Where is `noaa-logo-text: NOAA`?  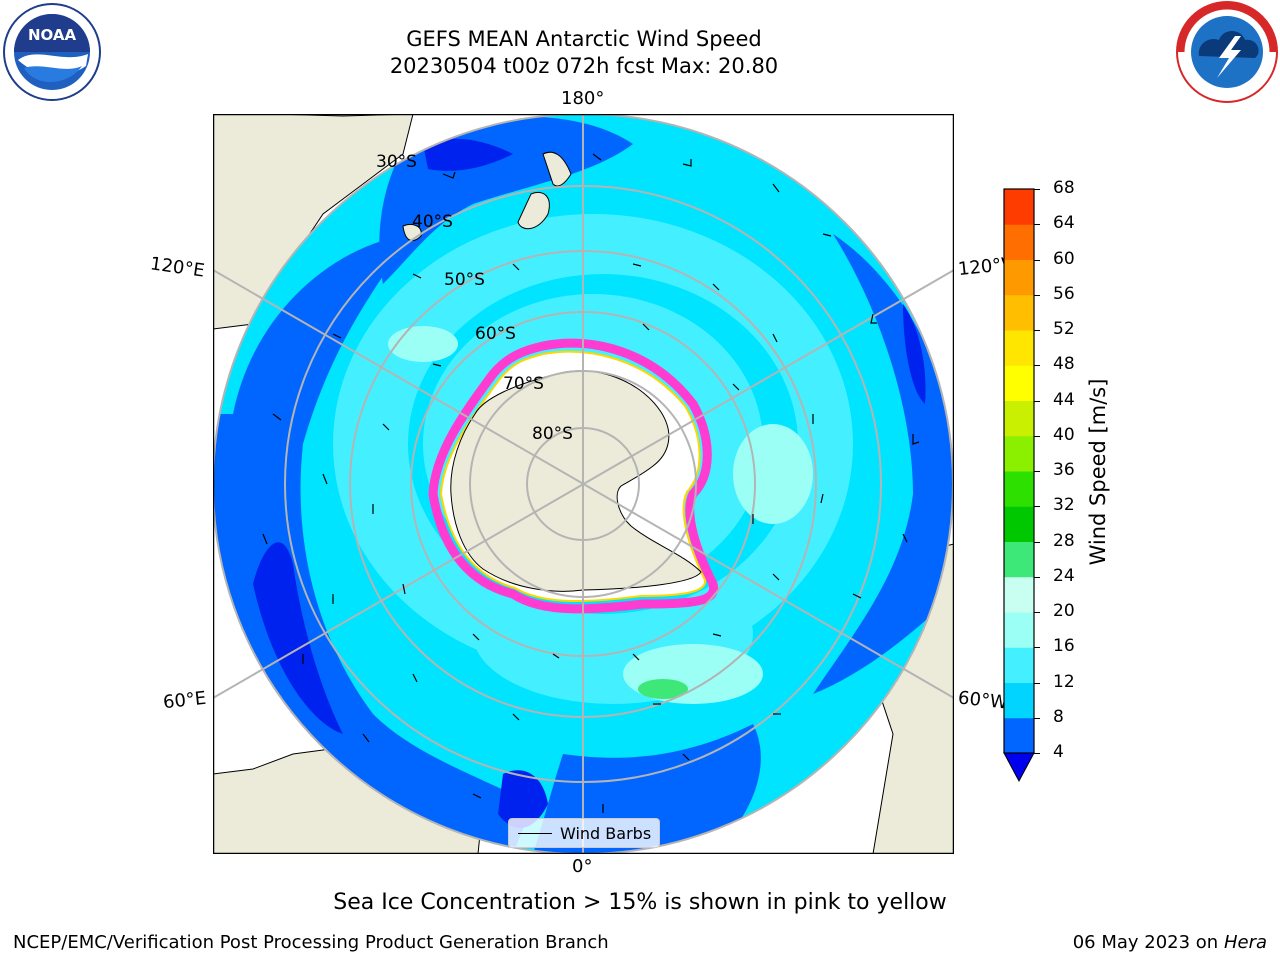
noaa-logo-text: NOAA is located at coordinates (52, 35).